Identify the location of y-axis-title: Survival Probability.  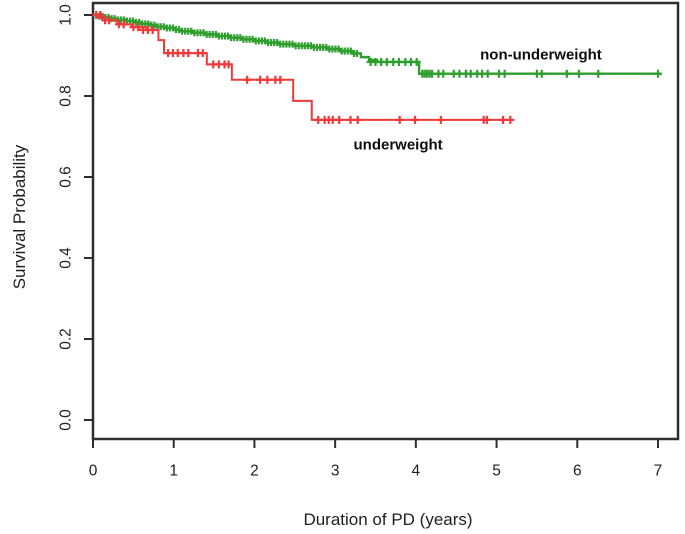
(19, 217).